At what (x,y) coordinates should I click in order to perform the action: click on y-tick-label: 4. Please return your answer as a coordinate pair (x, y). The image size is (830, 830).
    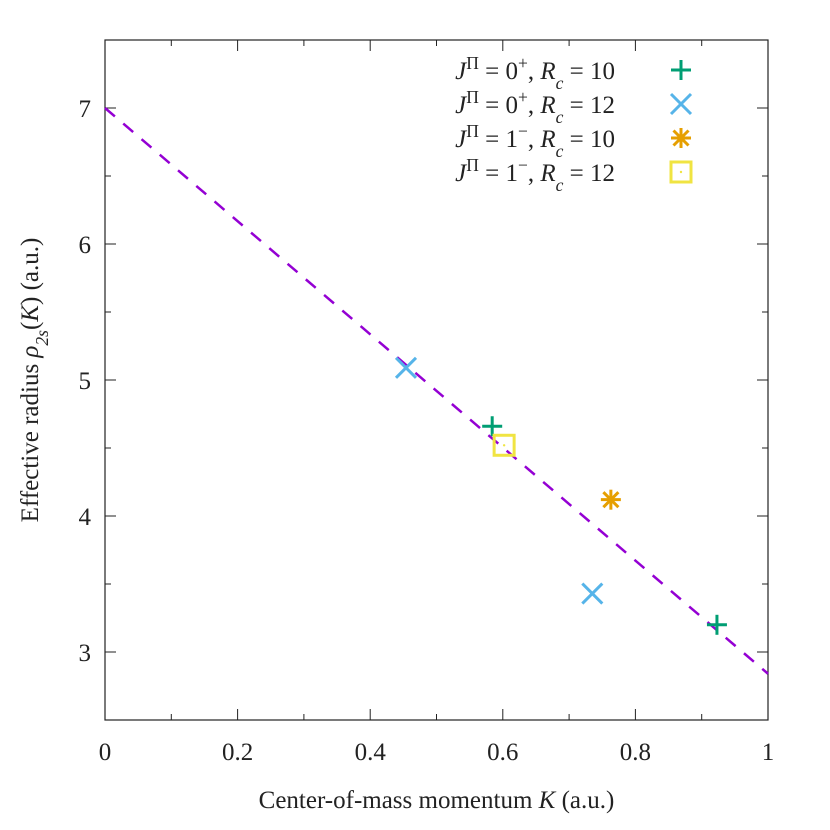
    Looking at the image, I should click on (85, 517).